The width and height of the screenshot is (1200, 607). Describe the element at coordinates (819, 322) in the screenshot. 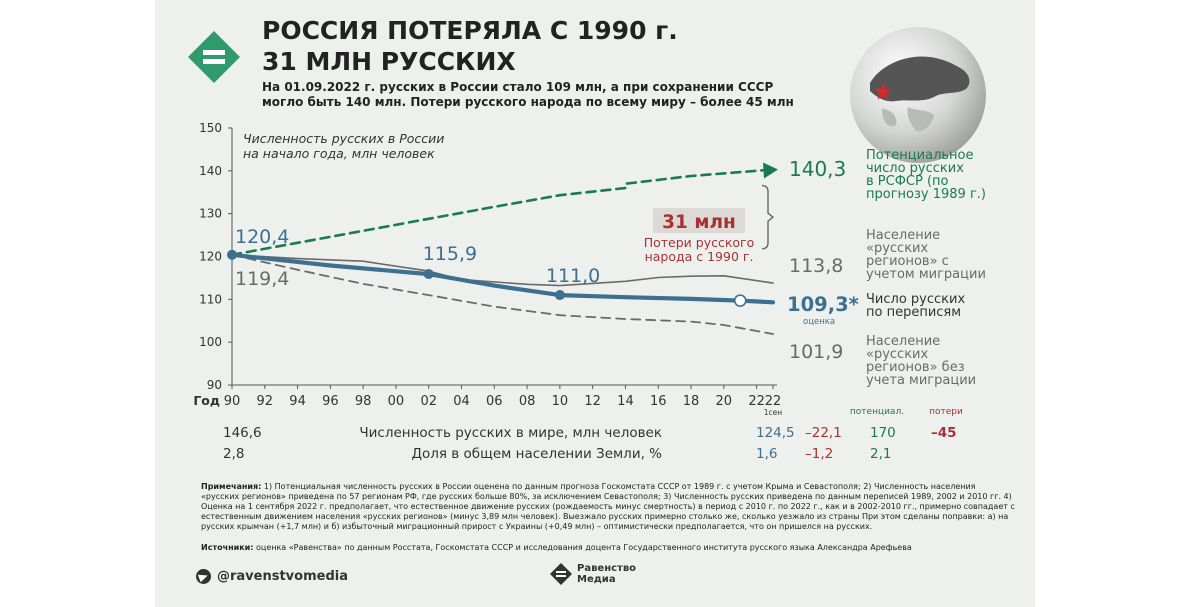

I see `end-label-census-note: оценка` at that location.